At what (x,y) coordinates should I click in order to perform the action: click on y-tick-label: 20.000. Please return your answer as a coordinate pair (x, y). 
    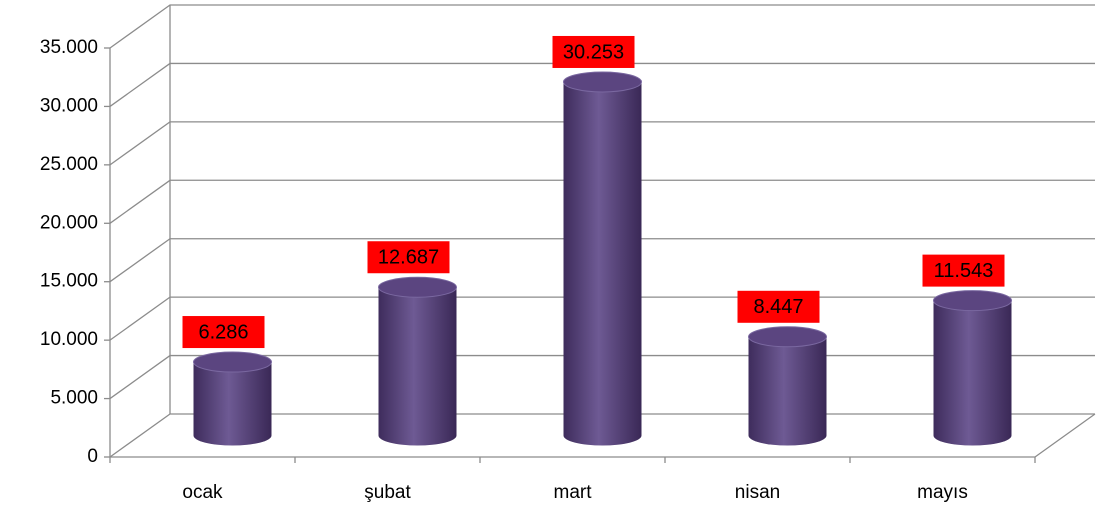
    Looking at the image, I should click on (69, 222).